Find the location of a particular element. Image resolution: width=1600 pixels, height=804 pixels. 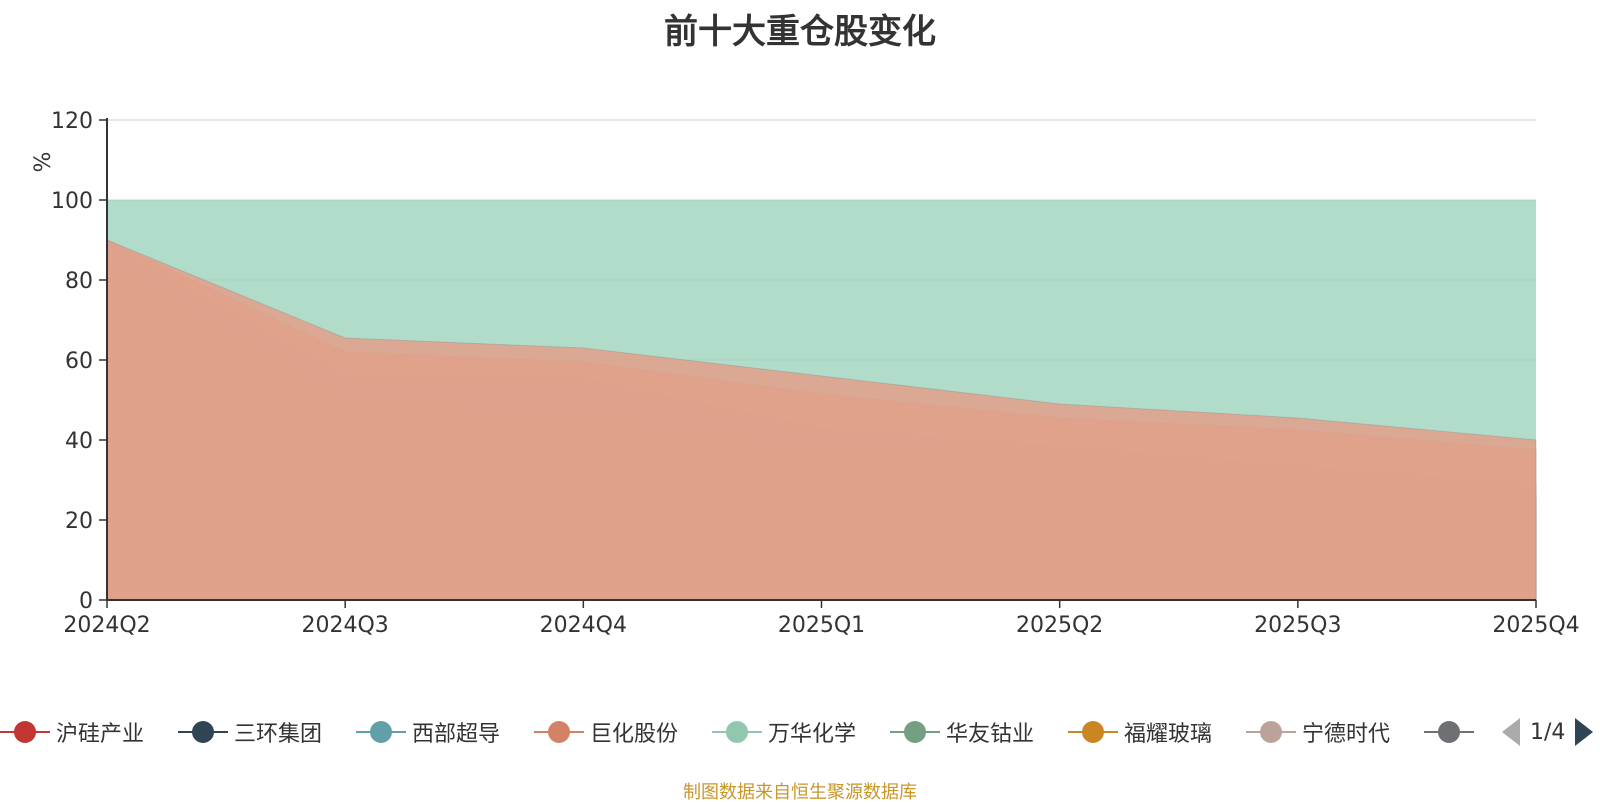

legend-item: 华友钴业 is located at coordinates (962, 732).